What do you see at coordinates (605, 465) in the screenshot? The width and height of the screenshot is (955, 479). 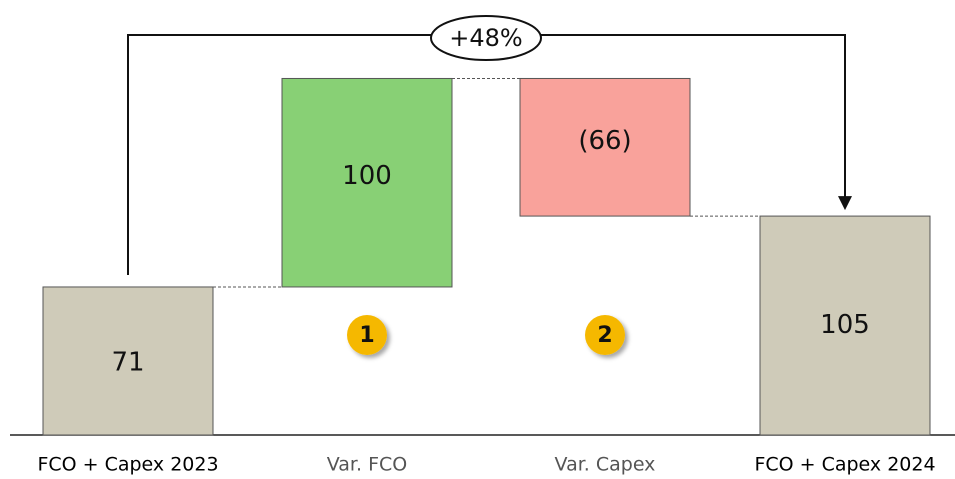 I see `x-tick-label: Var. Capex` at bounding box center [605, 465].